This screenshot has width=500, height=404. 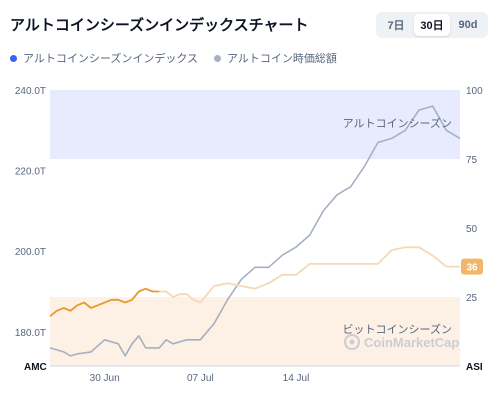 What do you see at coordinates (30, 252) in the screenshot?
I see `left-axis-tick-label: 200.0T` at bounding box center [30, 252].